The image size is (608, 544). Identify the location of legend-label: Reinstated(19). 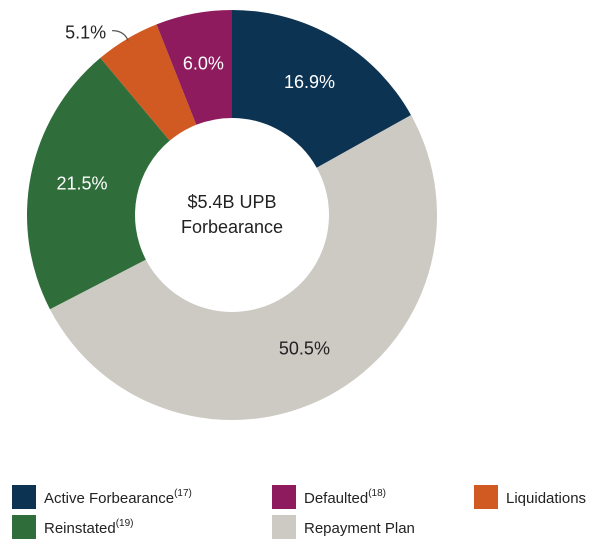
(89, 527).